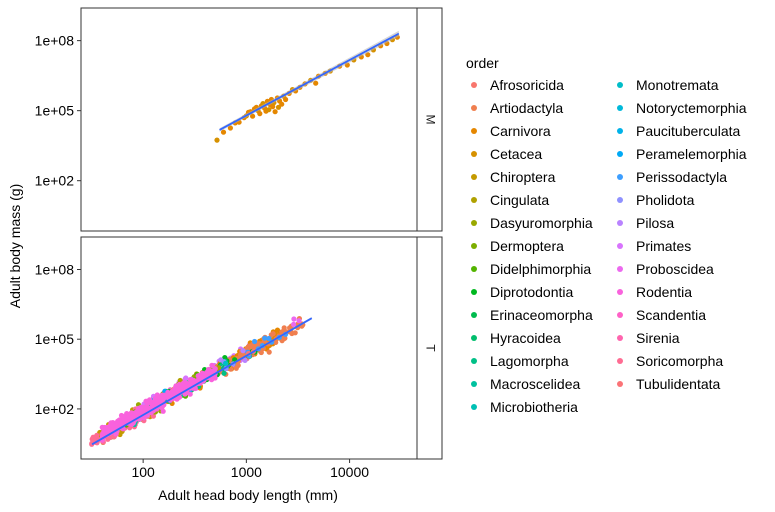 This screenshot has height=512, width=775. I want to click on legend-label: Notoryctemorphia, so click(691, 108).